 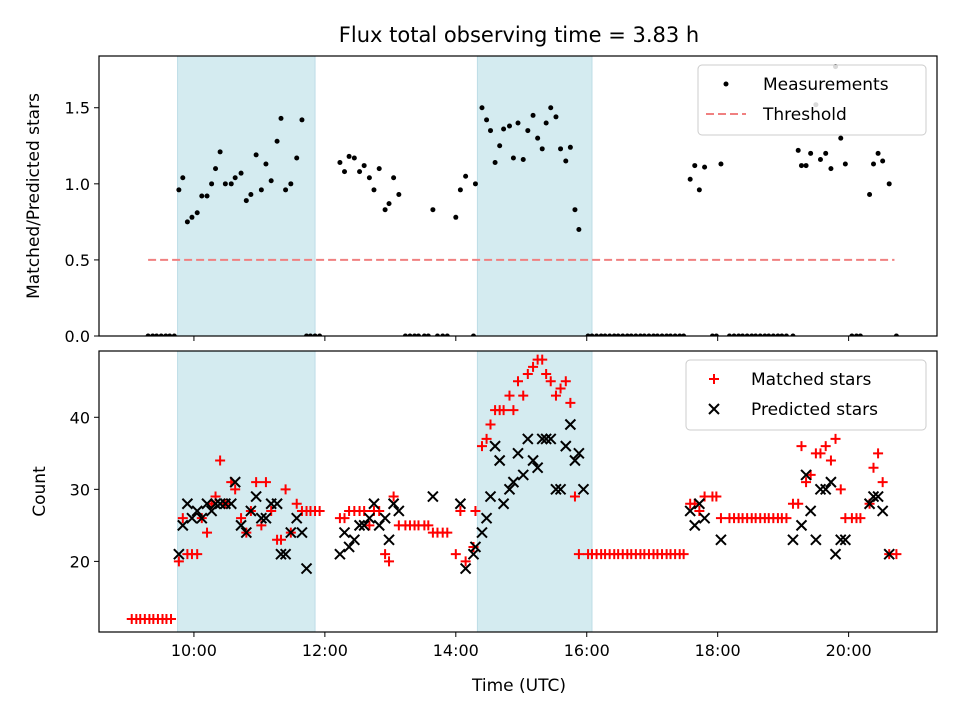 I want to click on counts-point-0-73-stroke, so click(x=503, y=410).